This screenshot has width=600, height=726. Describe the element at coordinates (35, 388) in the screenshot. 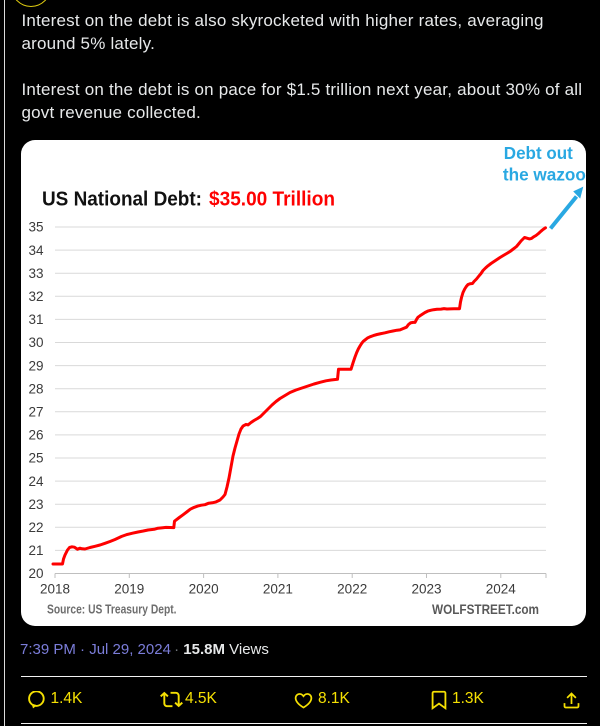

I see `svg-text: 28` at that location.